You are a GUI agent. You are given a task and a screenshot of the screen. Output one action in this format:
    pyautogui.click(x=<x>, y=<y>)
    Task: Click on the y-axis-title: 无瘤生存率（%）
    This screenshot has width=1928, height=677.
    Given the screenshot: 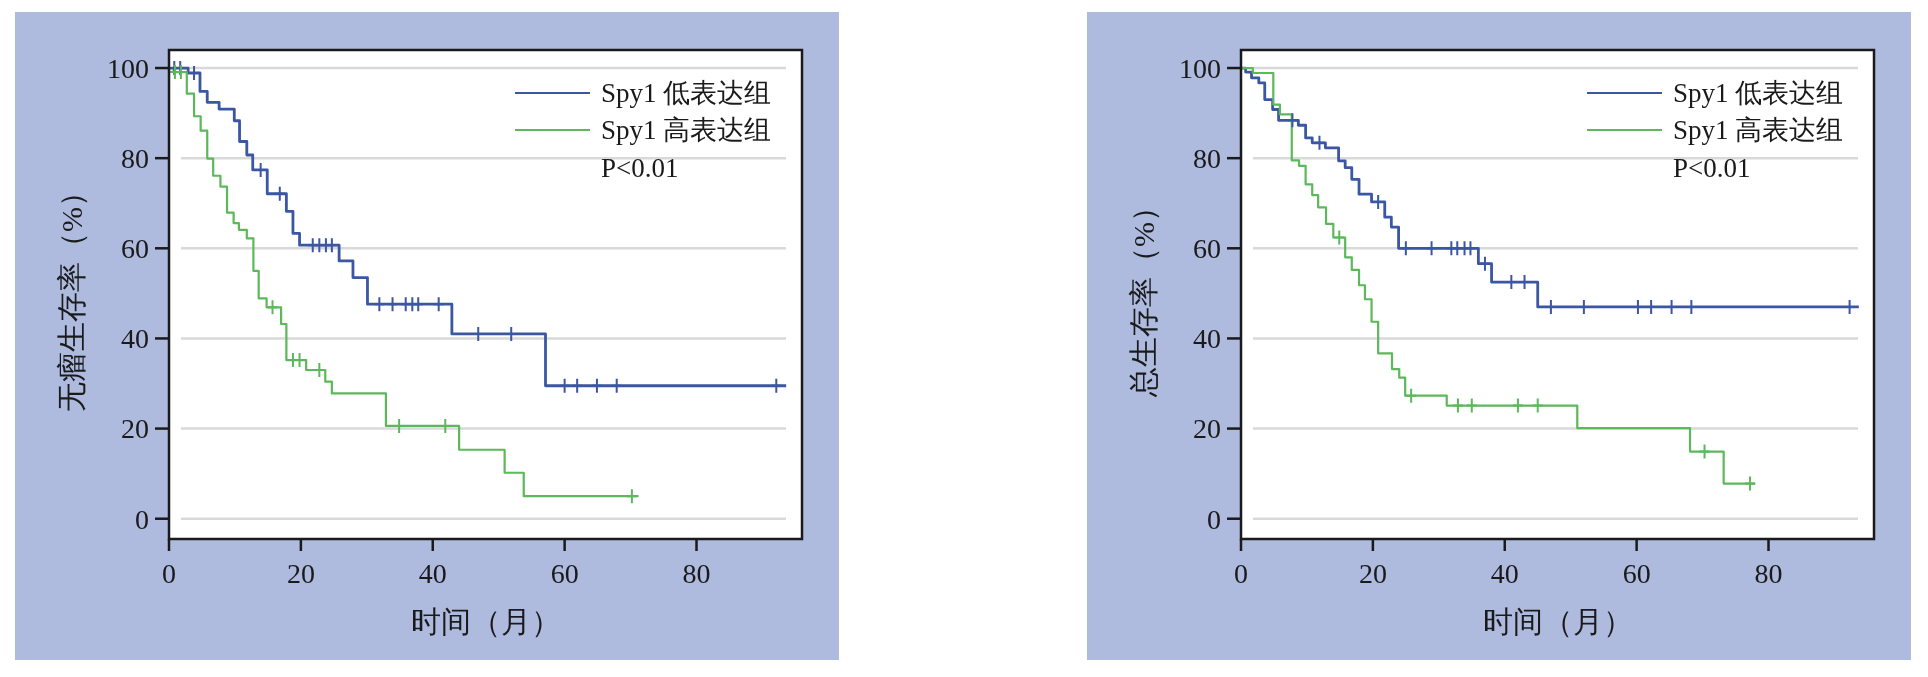 What is the action you would take?
    pyautogui.click(x=71, y=294)
    